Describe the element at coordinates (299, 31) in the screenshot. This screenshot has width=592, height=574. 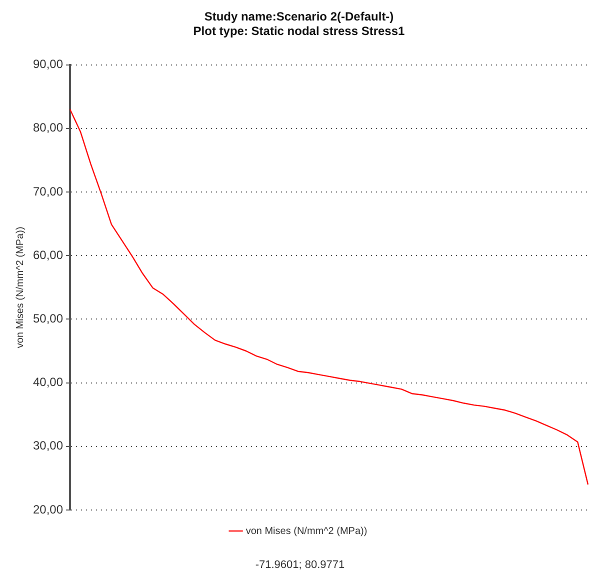
I see `chart-subtitle: Plot type: Static nodal stress Stress1` at that location.